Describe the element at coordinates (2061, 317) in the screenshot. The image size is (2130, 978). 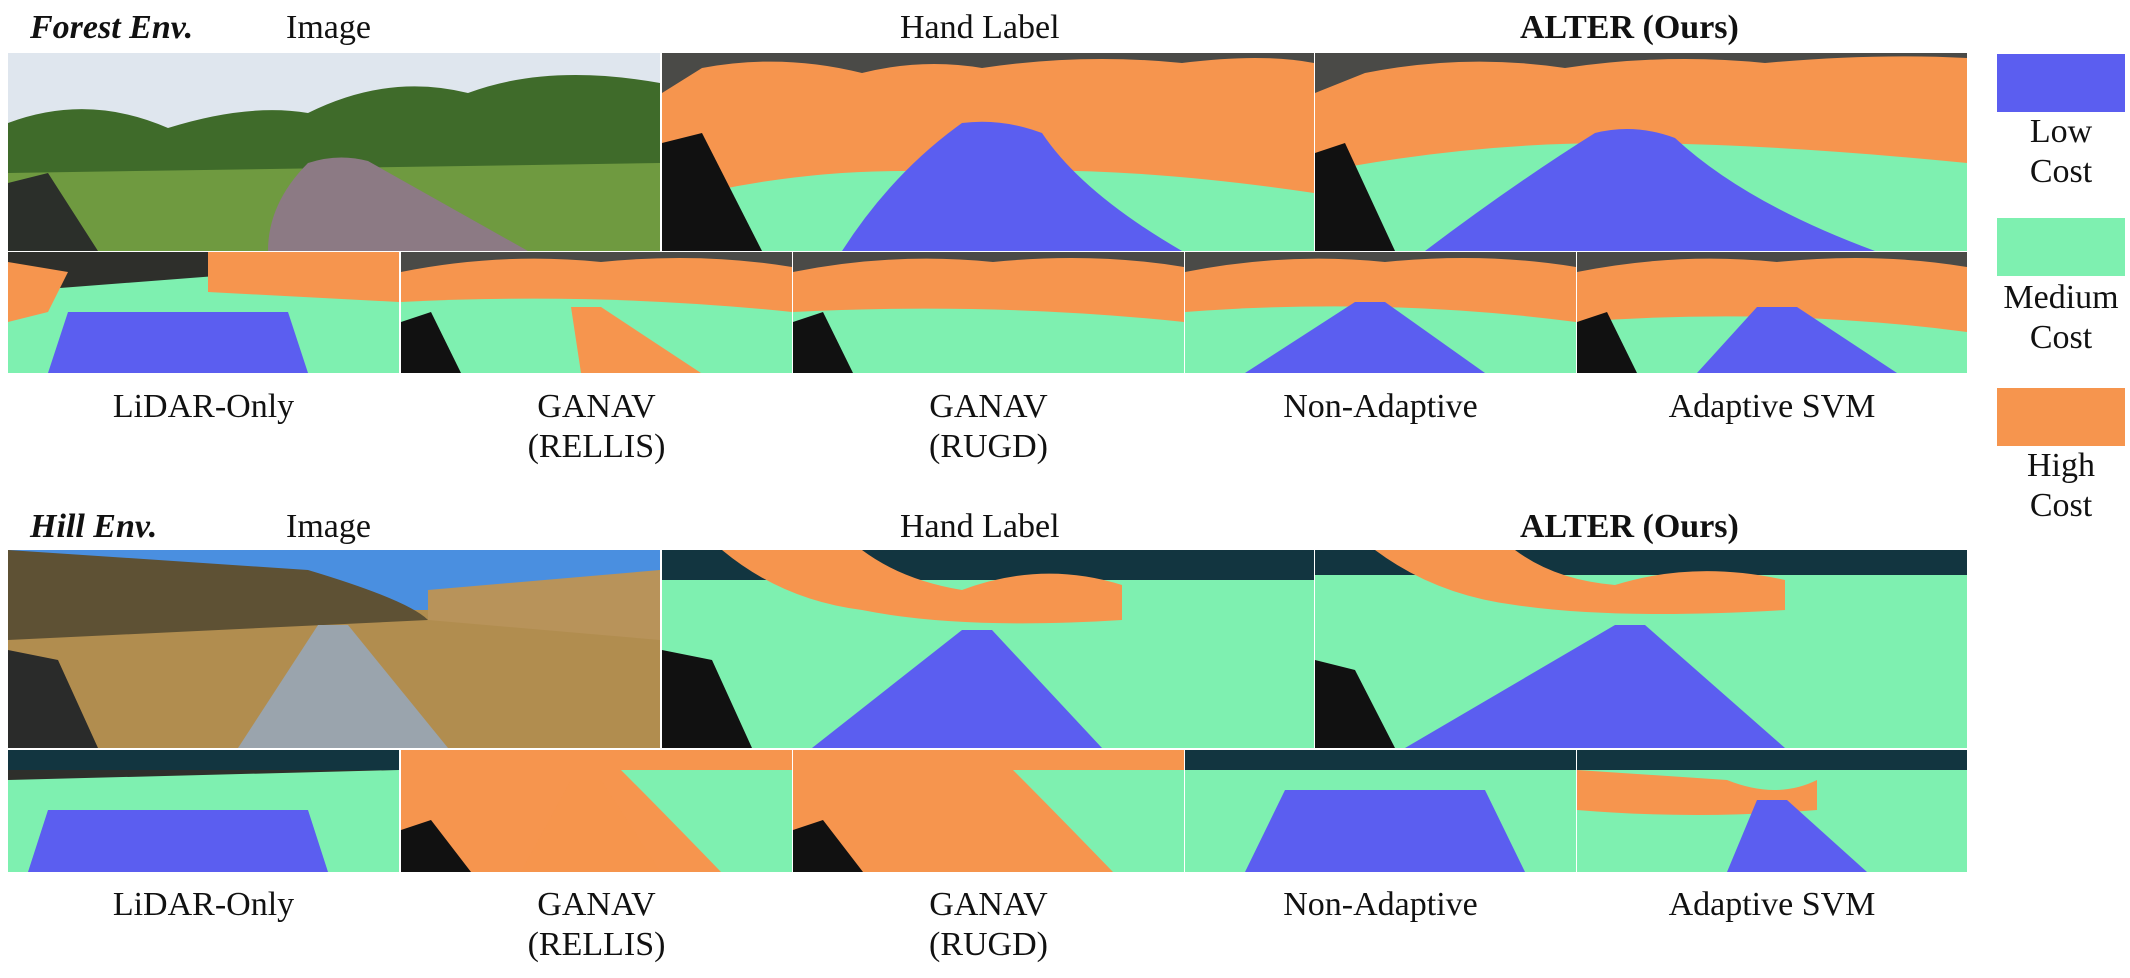
I see `legend-medium-label: Medium Cost` at that location.